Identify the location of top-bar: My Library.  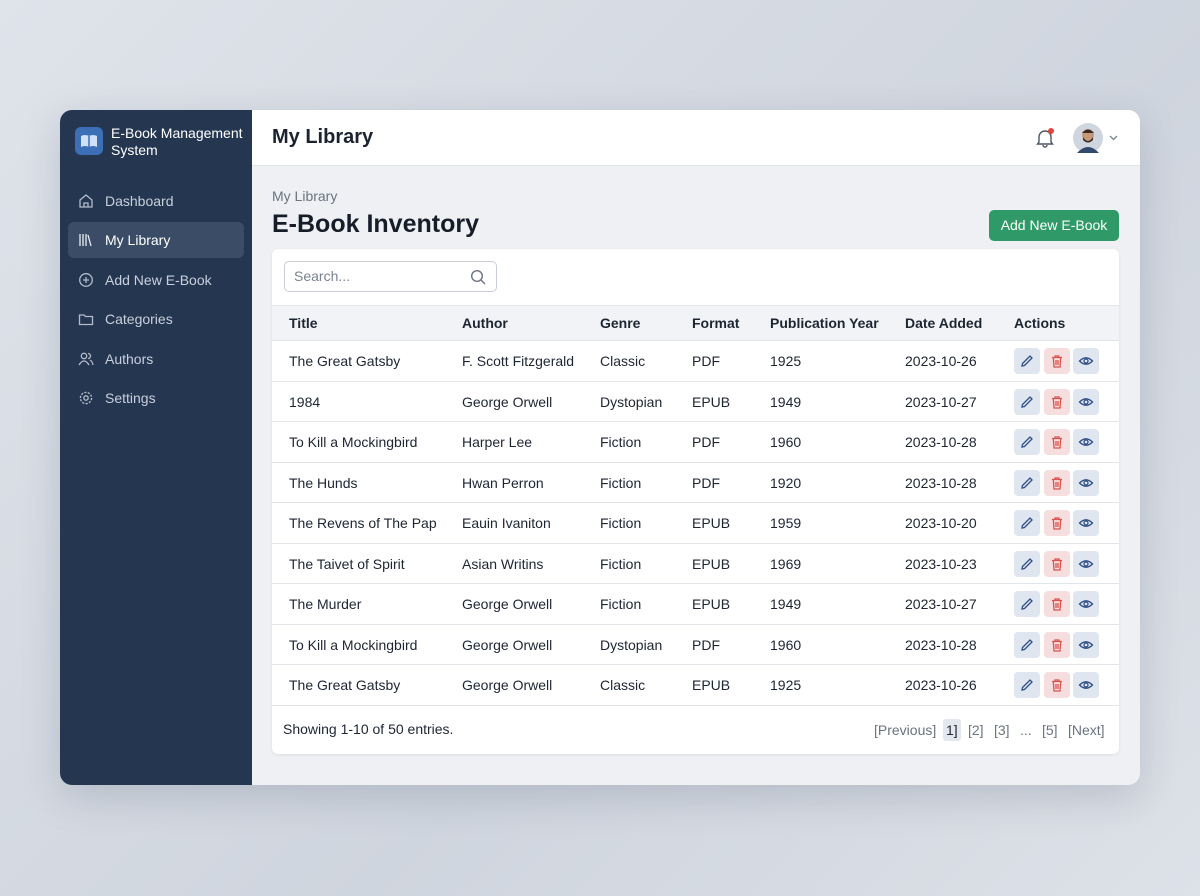
(696, 138).